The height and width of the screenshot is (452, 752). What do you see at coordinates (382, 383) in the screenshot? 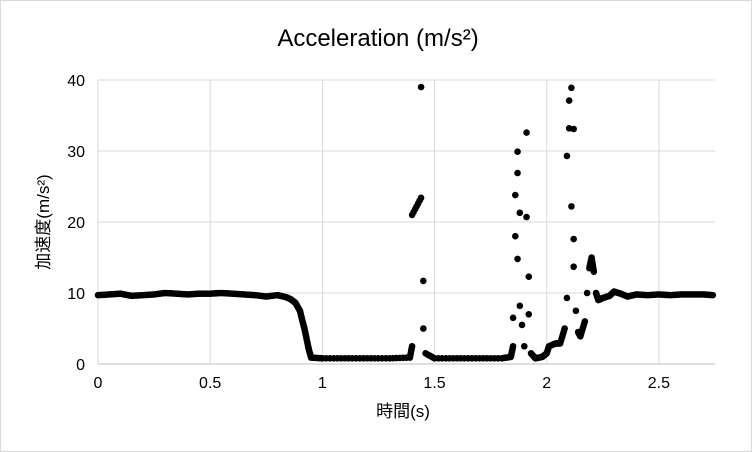
I see `x-axis-ticks: 0 0.5 1 1.5 2 2.5` at bounding box center [382, 383].